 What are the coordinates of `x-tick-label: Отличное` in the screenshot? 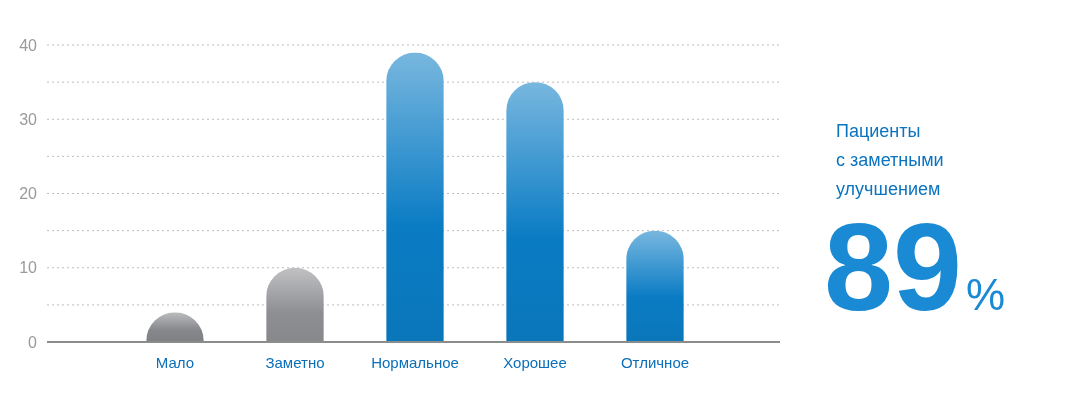 It's located at (655, 362).